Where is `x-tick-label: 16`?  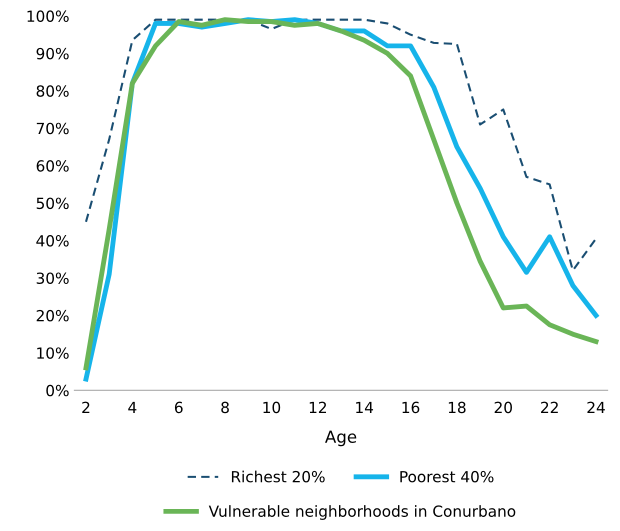
x-tick-label: 16 is located at coordinates (411, 408).